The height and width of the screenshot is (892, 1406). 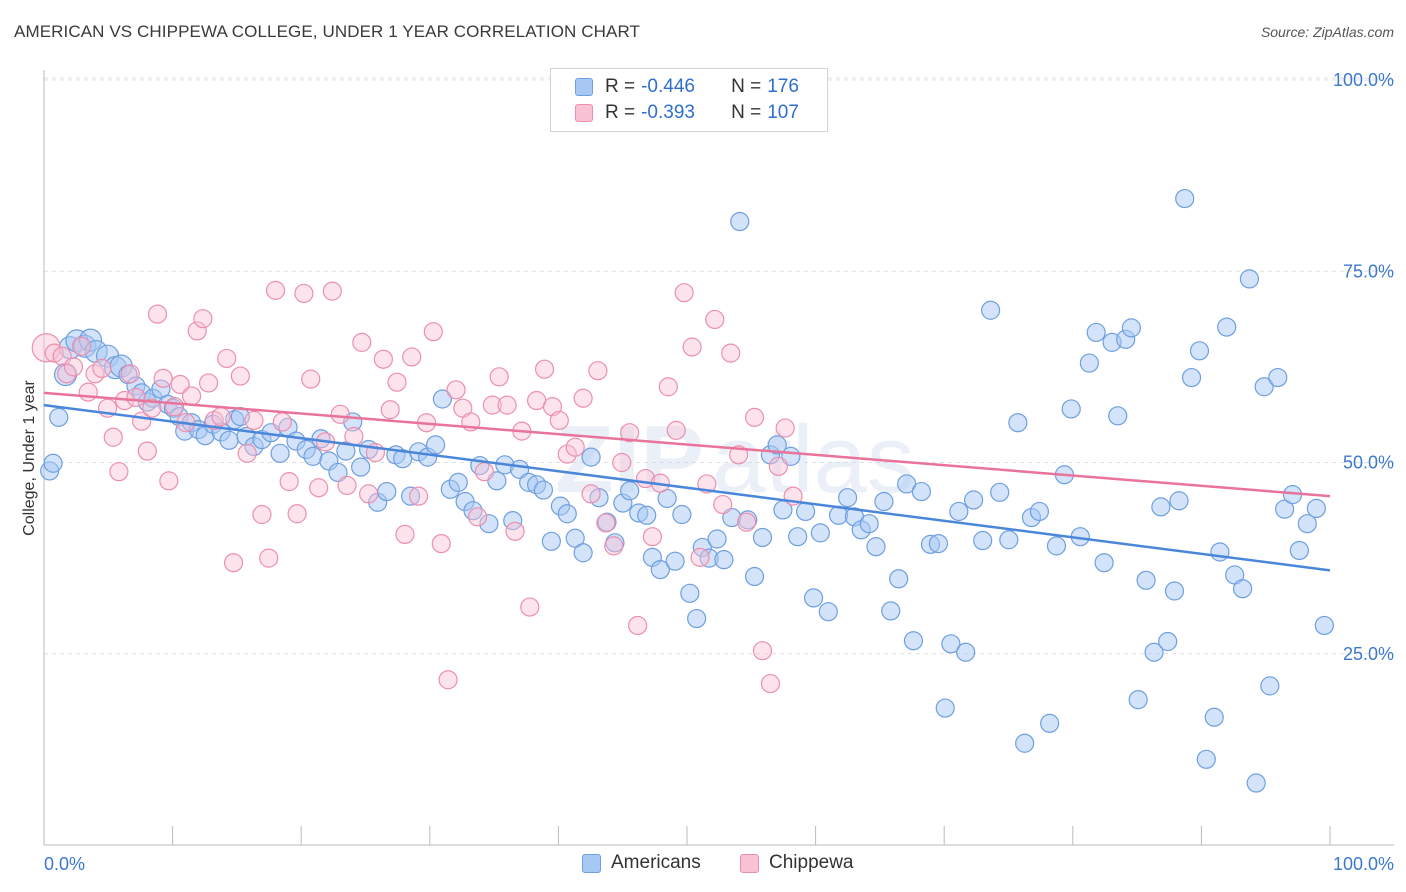 What do you see at coordinates (687, 113) in the screenshot?
I see `legend-row-chippewa: R = -0.393 N = 107` at bounding box center [687, 113].